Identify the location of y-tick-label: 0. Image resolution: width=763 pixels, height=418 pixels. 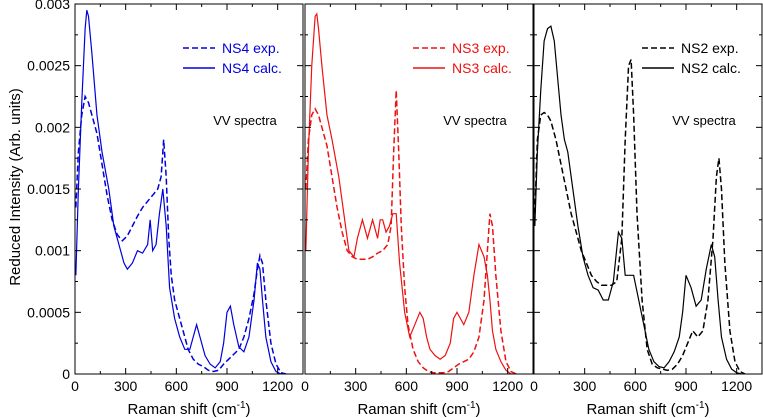
(66, 374).